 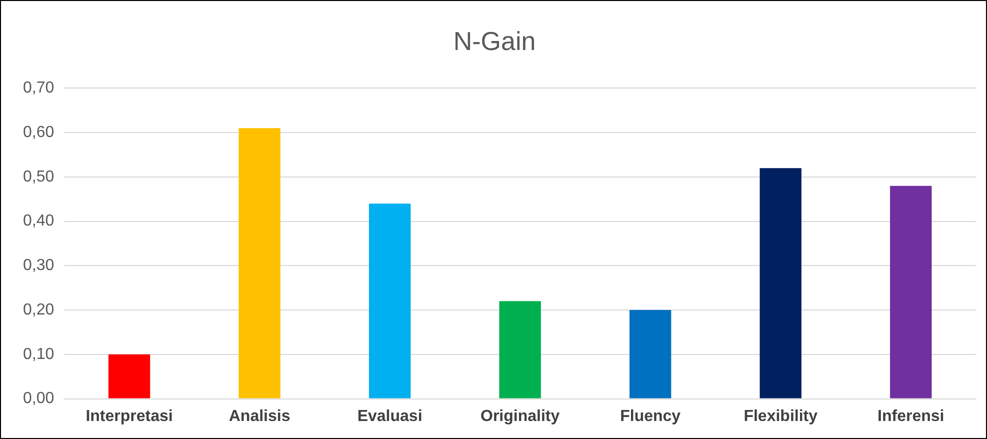 I want to click on x-tick-label: Fluency, so click(x=650, y=416).